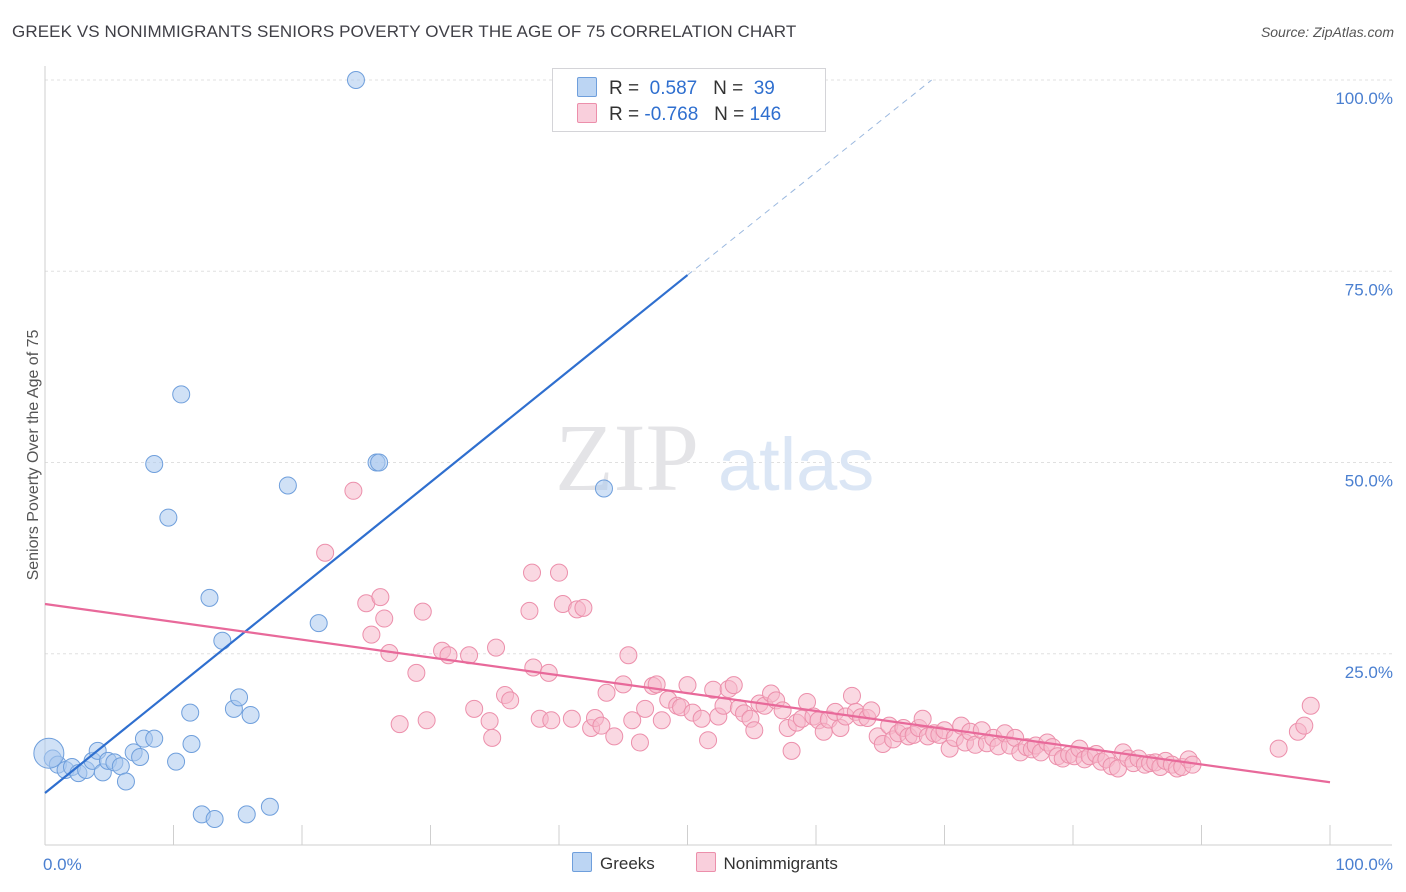  Describe the element at coordinates (1327, 32) in the screenshot. I see `source-label: Source: ZipAtlas.com` at that location.